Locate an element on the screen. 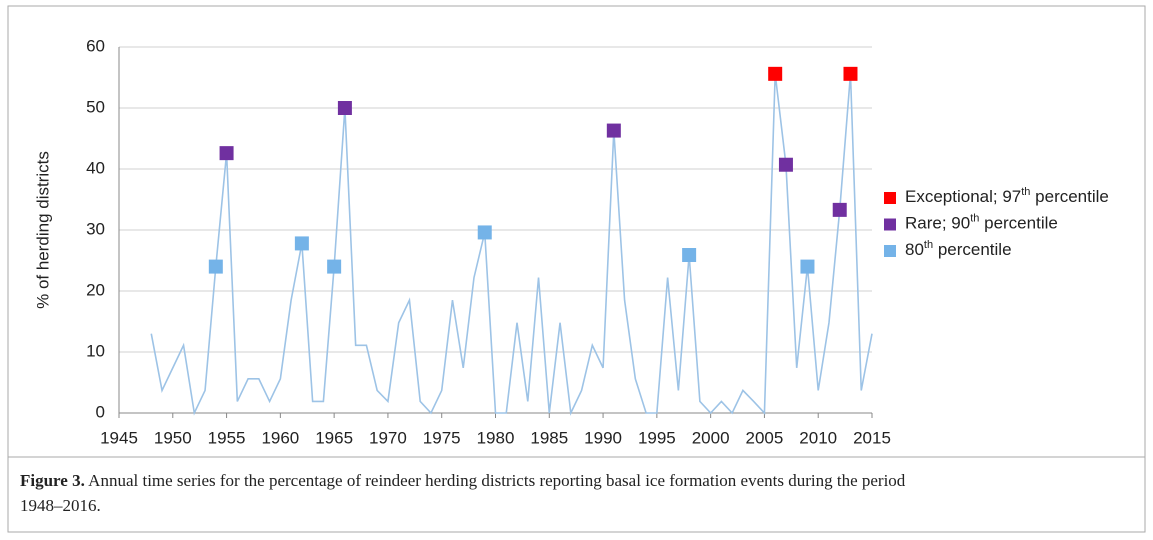 The width and height of the screenshot is (1153, 540). x-tick-label: 1980 is located at coordinates (496, 437).